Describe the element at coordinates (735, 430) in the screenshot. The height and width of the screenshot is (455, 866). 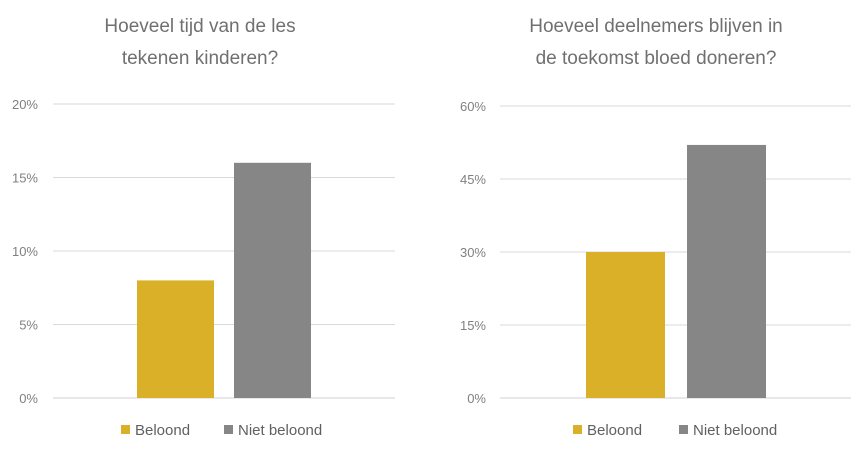
I see `chart-2-legend-label-niet-beloond: Niet beloond` at that location.